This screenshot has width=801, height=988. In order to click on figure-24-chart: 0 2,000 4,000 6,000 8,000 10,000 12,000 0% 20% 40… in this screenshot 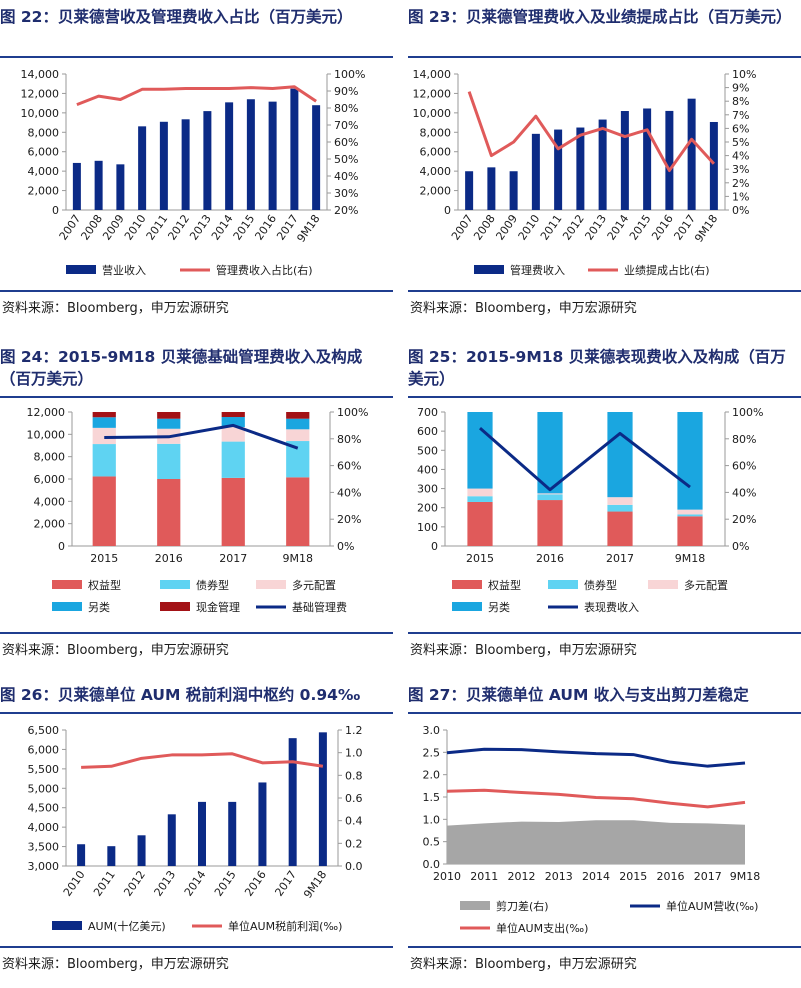, I will do `click(198, 510)`.